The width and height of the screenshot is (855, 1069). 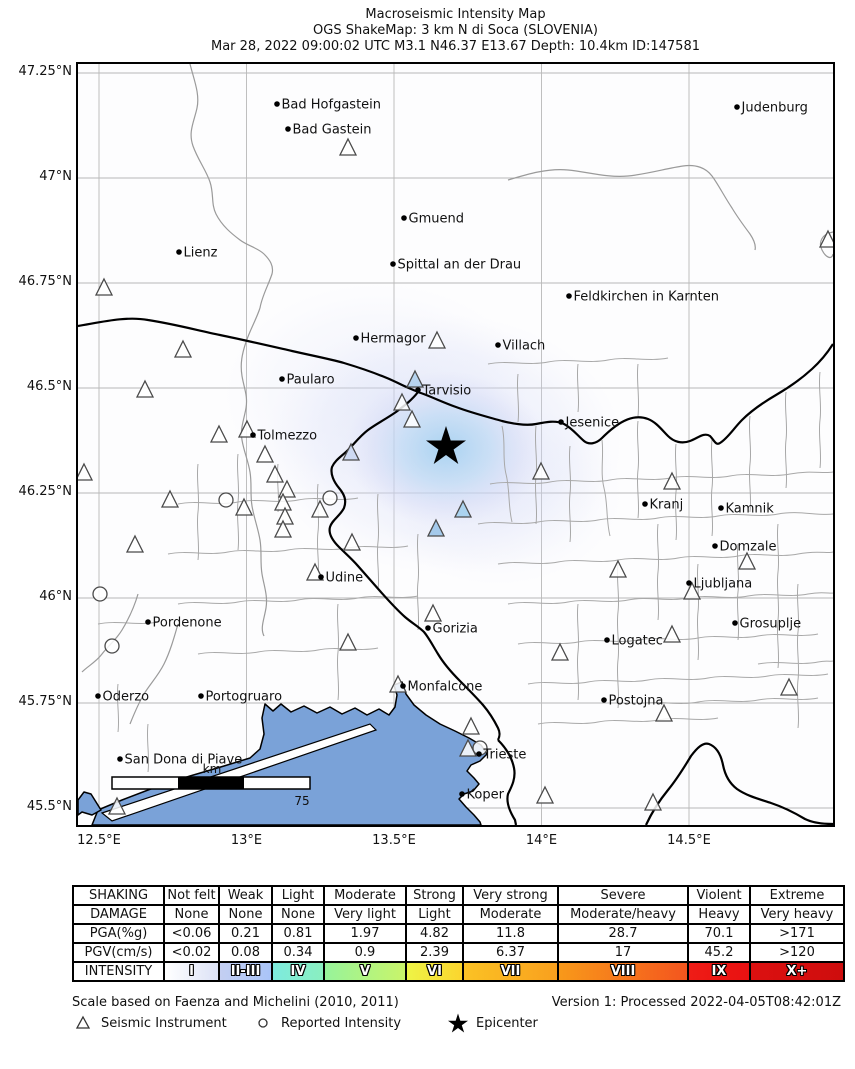 What do you see at coordinates (118, 971) in the screenshot?
I see `row-header: INTENSITY` at bounding box center [118, 971].